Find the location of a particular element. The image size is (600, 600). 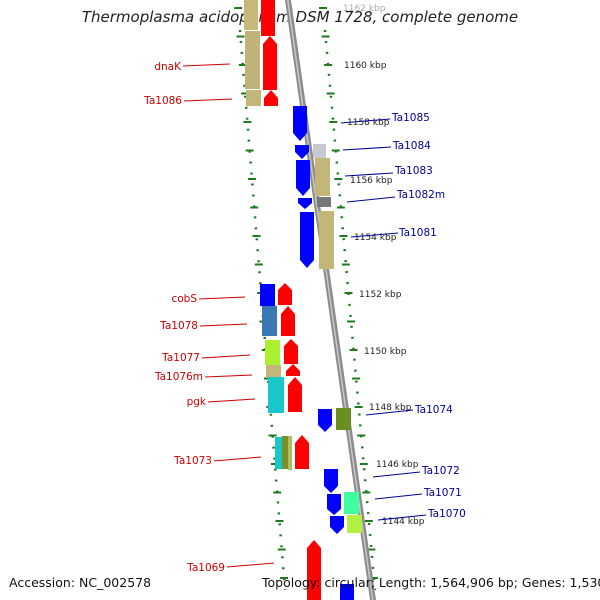

label-ta1076m: Ta1076m is located at coordinates (178, 377).